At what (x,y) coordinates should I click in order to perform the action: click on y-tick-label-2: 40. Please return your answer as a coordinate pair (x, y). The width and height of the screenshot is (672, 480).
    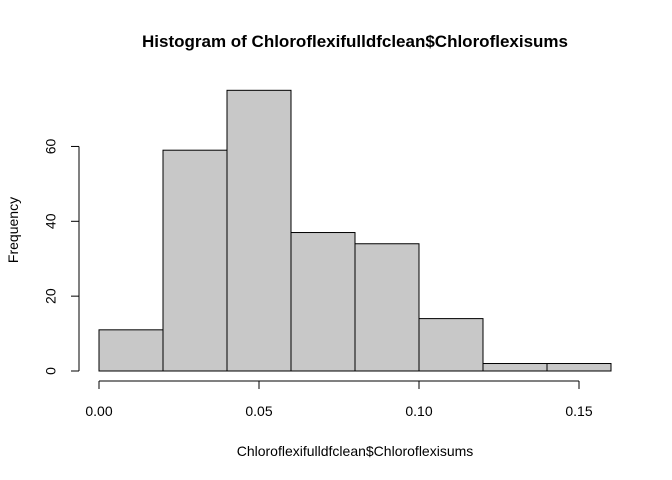
    Looking at the image, I should click on (51, 221).